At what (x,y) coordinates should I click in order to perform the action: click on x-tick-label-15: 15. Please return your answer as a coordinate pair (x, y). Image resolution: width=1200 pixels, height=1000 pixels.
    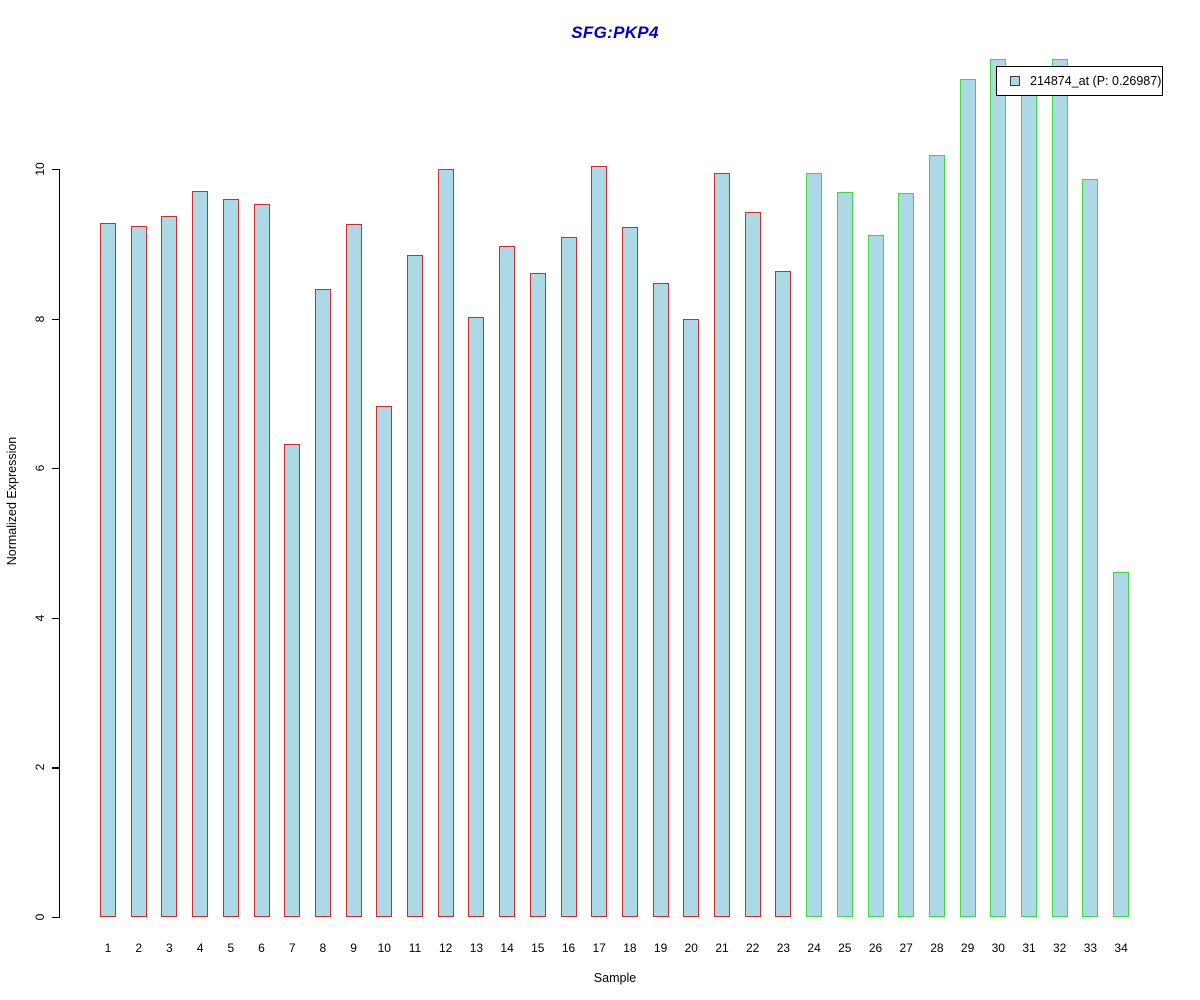
    Looking at the image, I should click on (538, 948).